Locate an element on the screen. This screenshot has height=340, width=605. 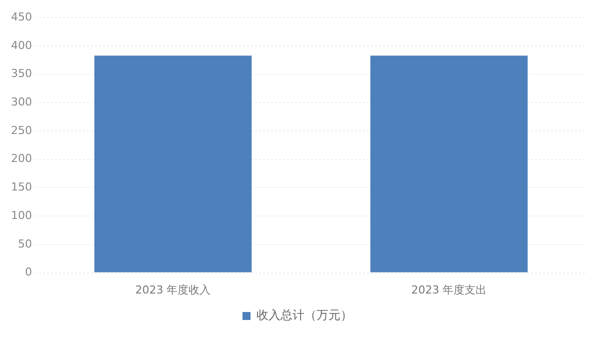
y-tick-label: 450 is located at coordinates (21, 17).